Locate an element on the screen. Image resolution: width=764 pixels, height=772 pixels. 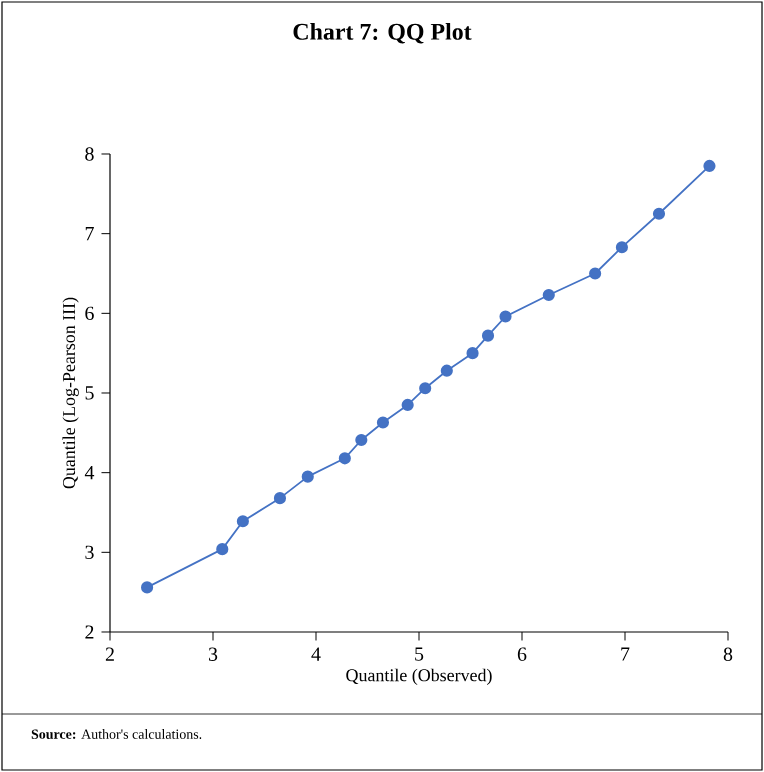
x-tick-label: 8 is located at coordinates (728, 654).